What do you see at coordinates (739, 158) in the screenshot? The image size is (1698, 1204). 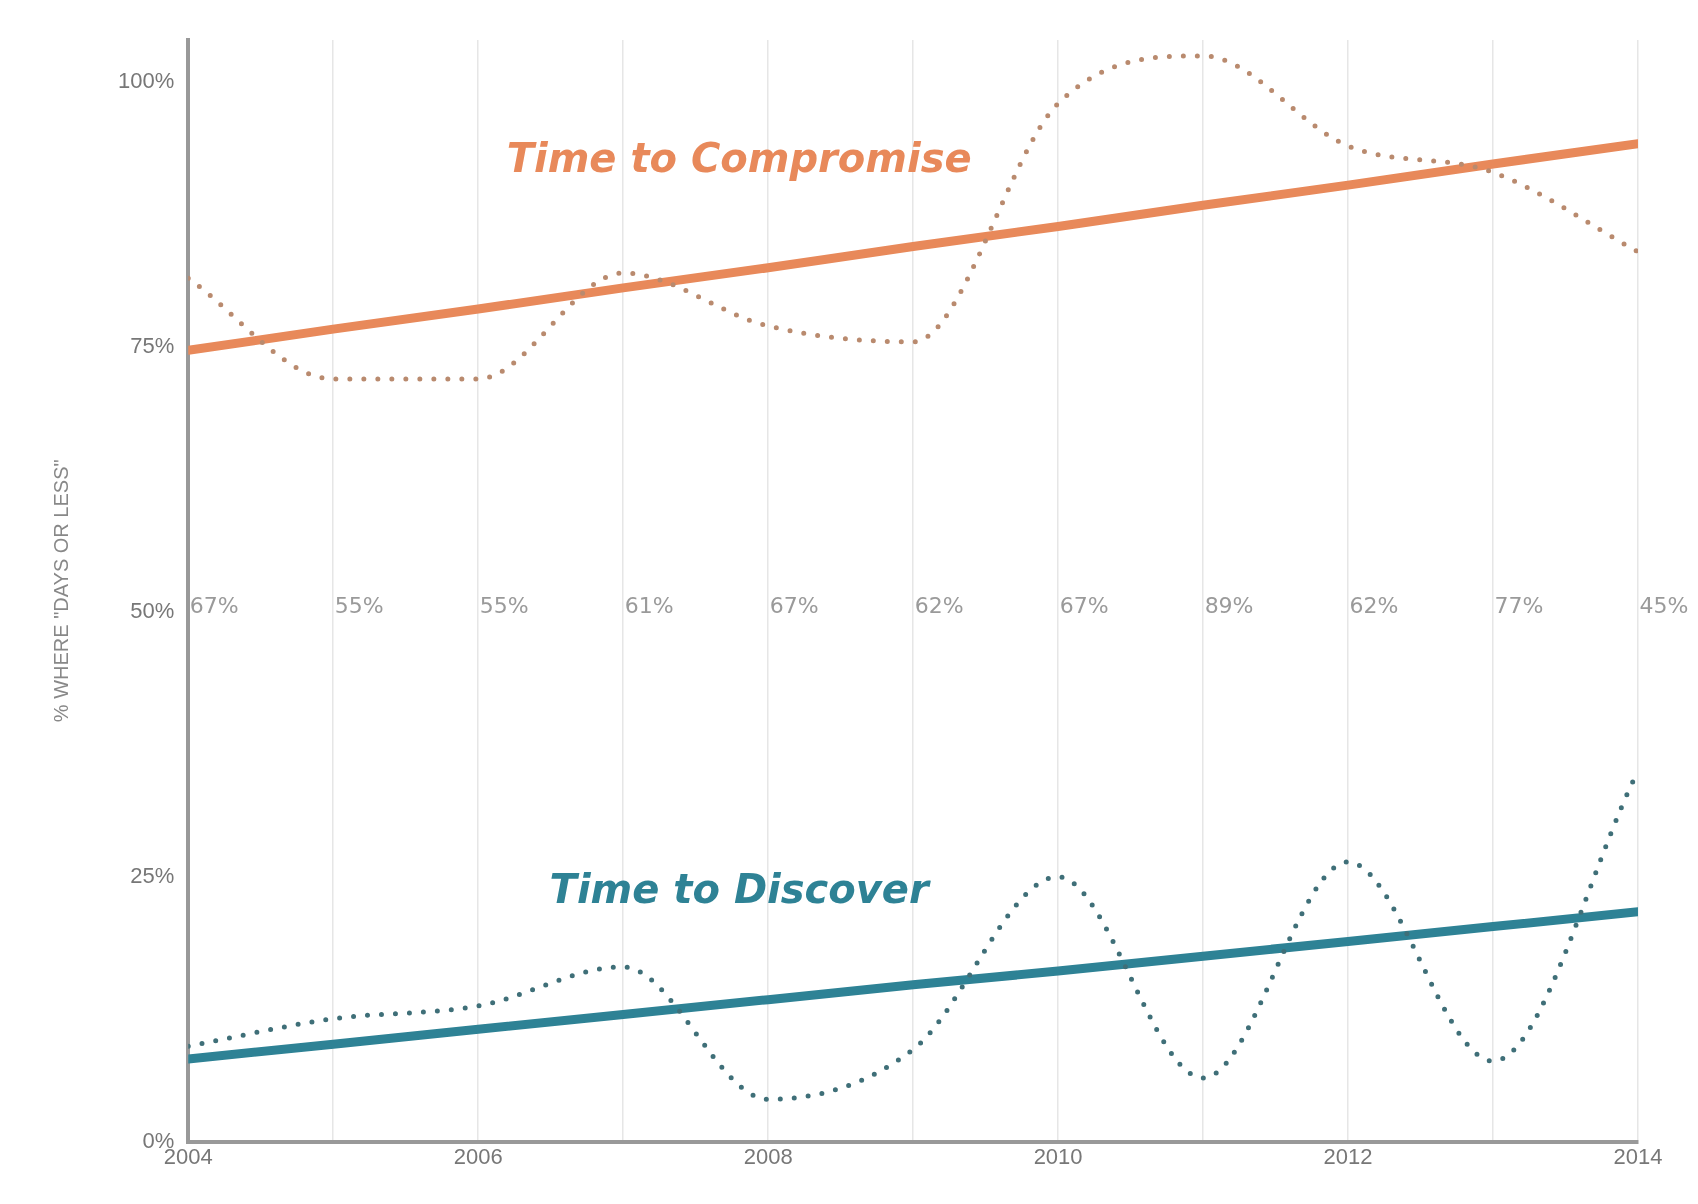 I see `series-label: Time to Compromise` at bounding box center [739, 158].